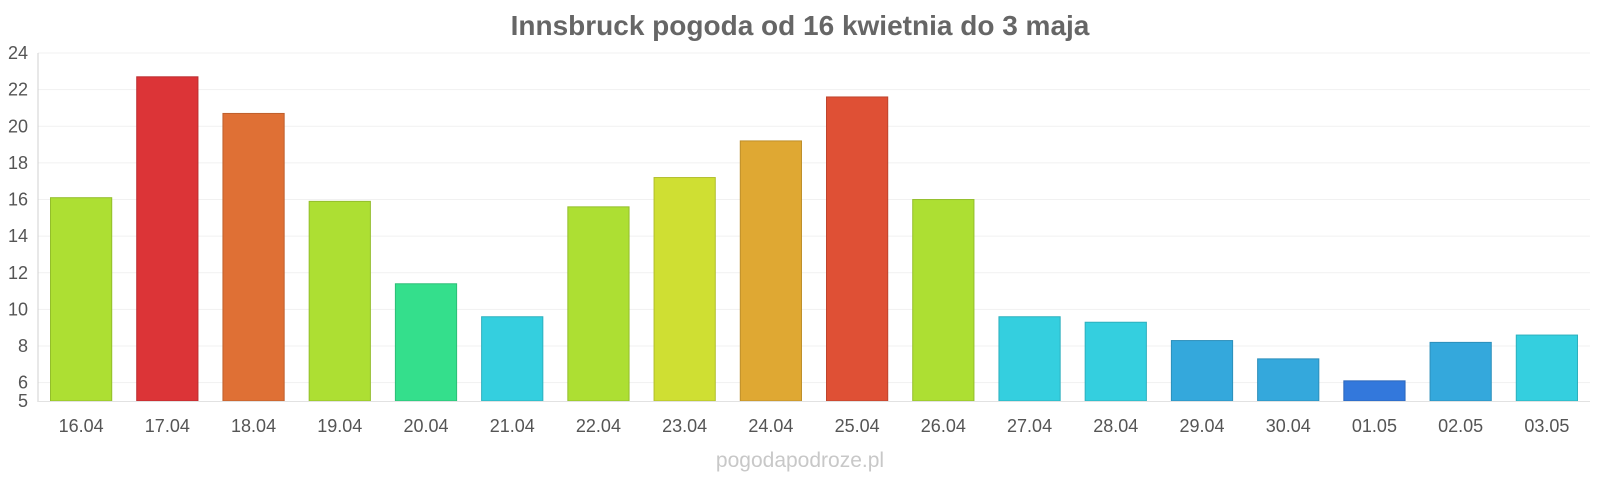  What do you see at coordinates (23, 383) in the screenshot?
I see `y-tick-label: 6` at bounding box center [23, 383].